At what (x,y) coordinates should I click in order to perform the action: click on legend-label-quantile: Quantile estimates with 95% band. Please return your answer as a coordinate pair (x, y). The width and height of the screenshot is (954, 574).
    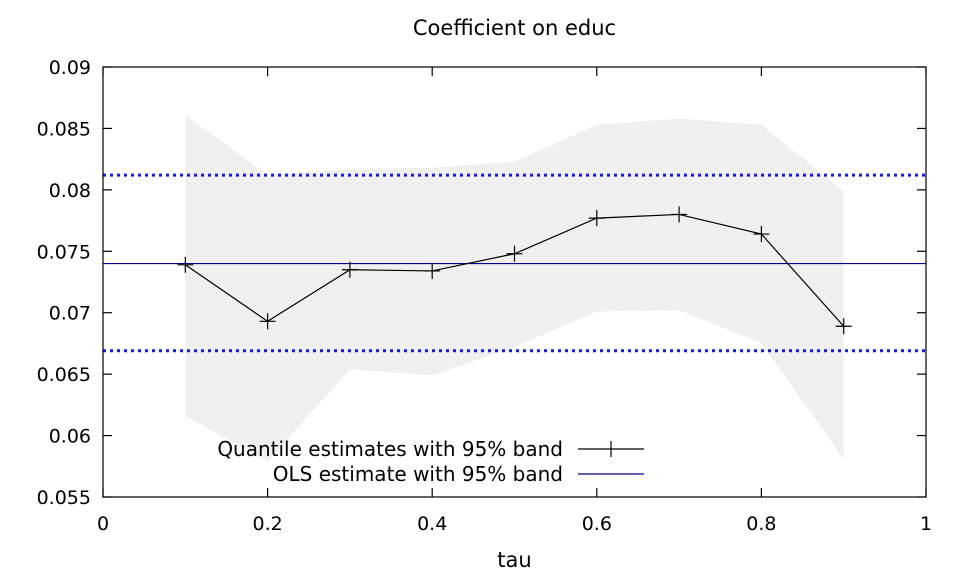
    Looking at the image, I should click on (390, 449).